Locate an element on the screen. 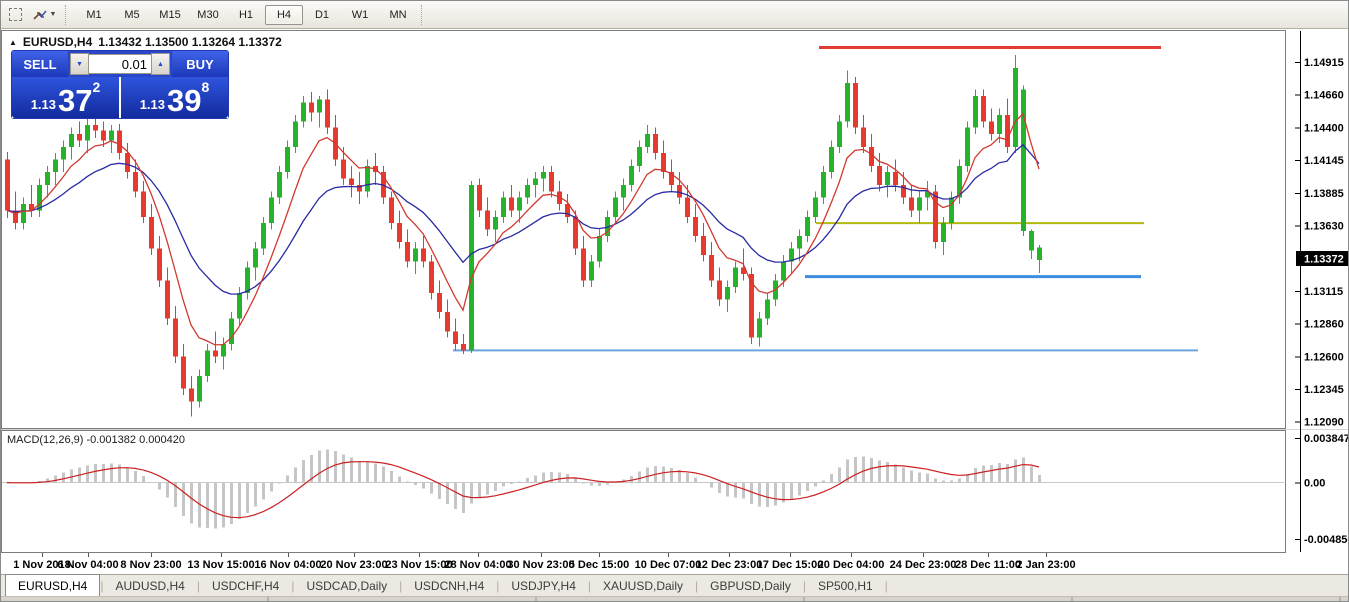  price-axis-tick: 1.12600 is located at coordinates (1324, 358).